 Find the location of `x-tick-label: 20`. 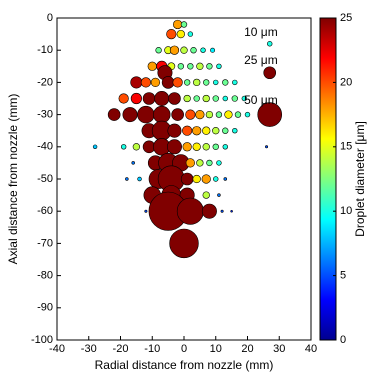

x-tick-label: 20 is located at coordinates (247, 349).